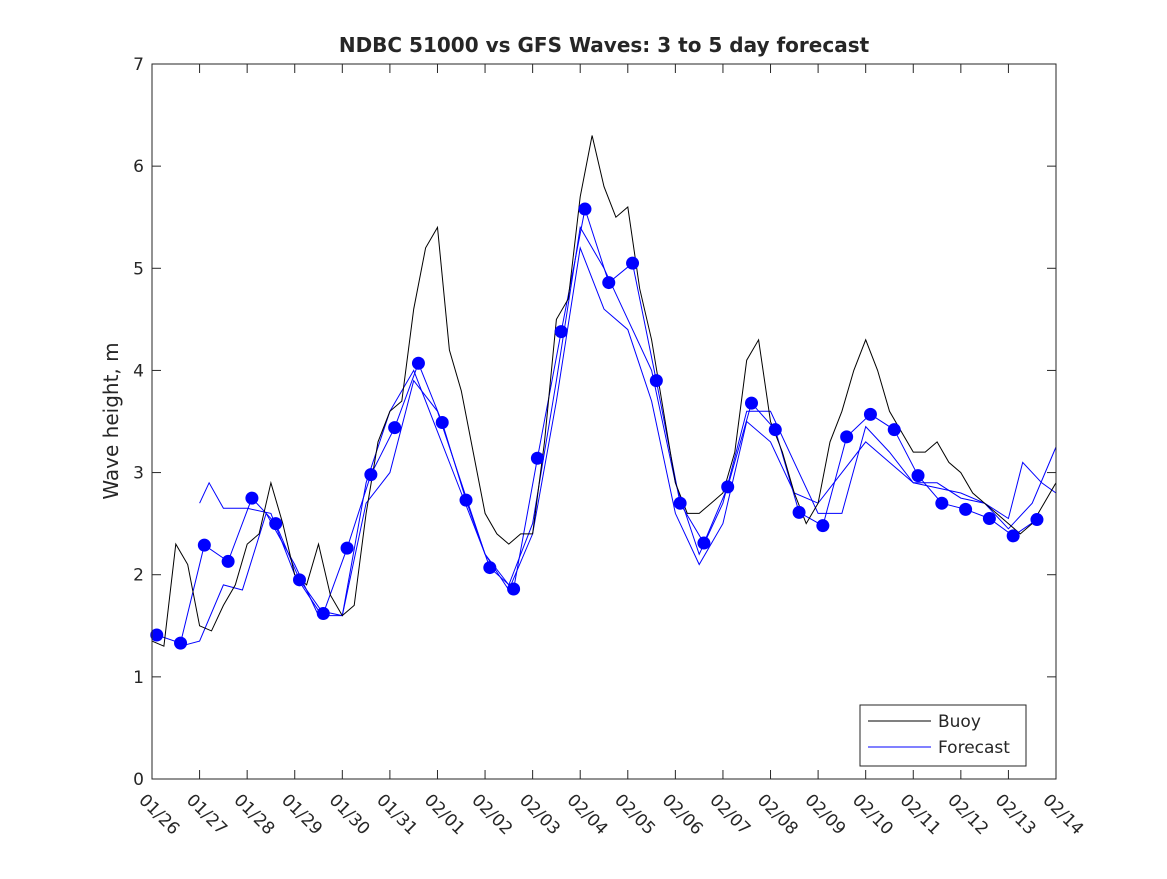 The height and width of the screenshot is (879, 1167). What do you see at coordinates (138, 576) in the screenshot?
I see `y-tick-label: 2` at bounding box center [138, 576].